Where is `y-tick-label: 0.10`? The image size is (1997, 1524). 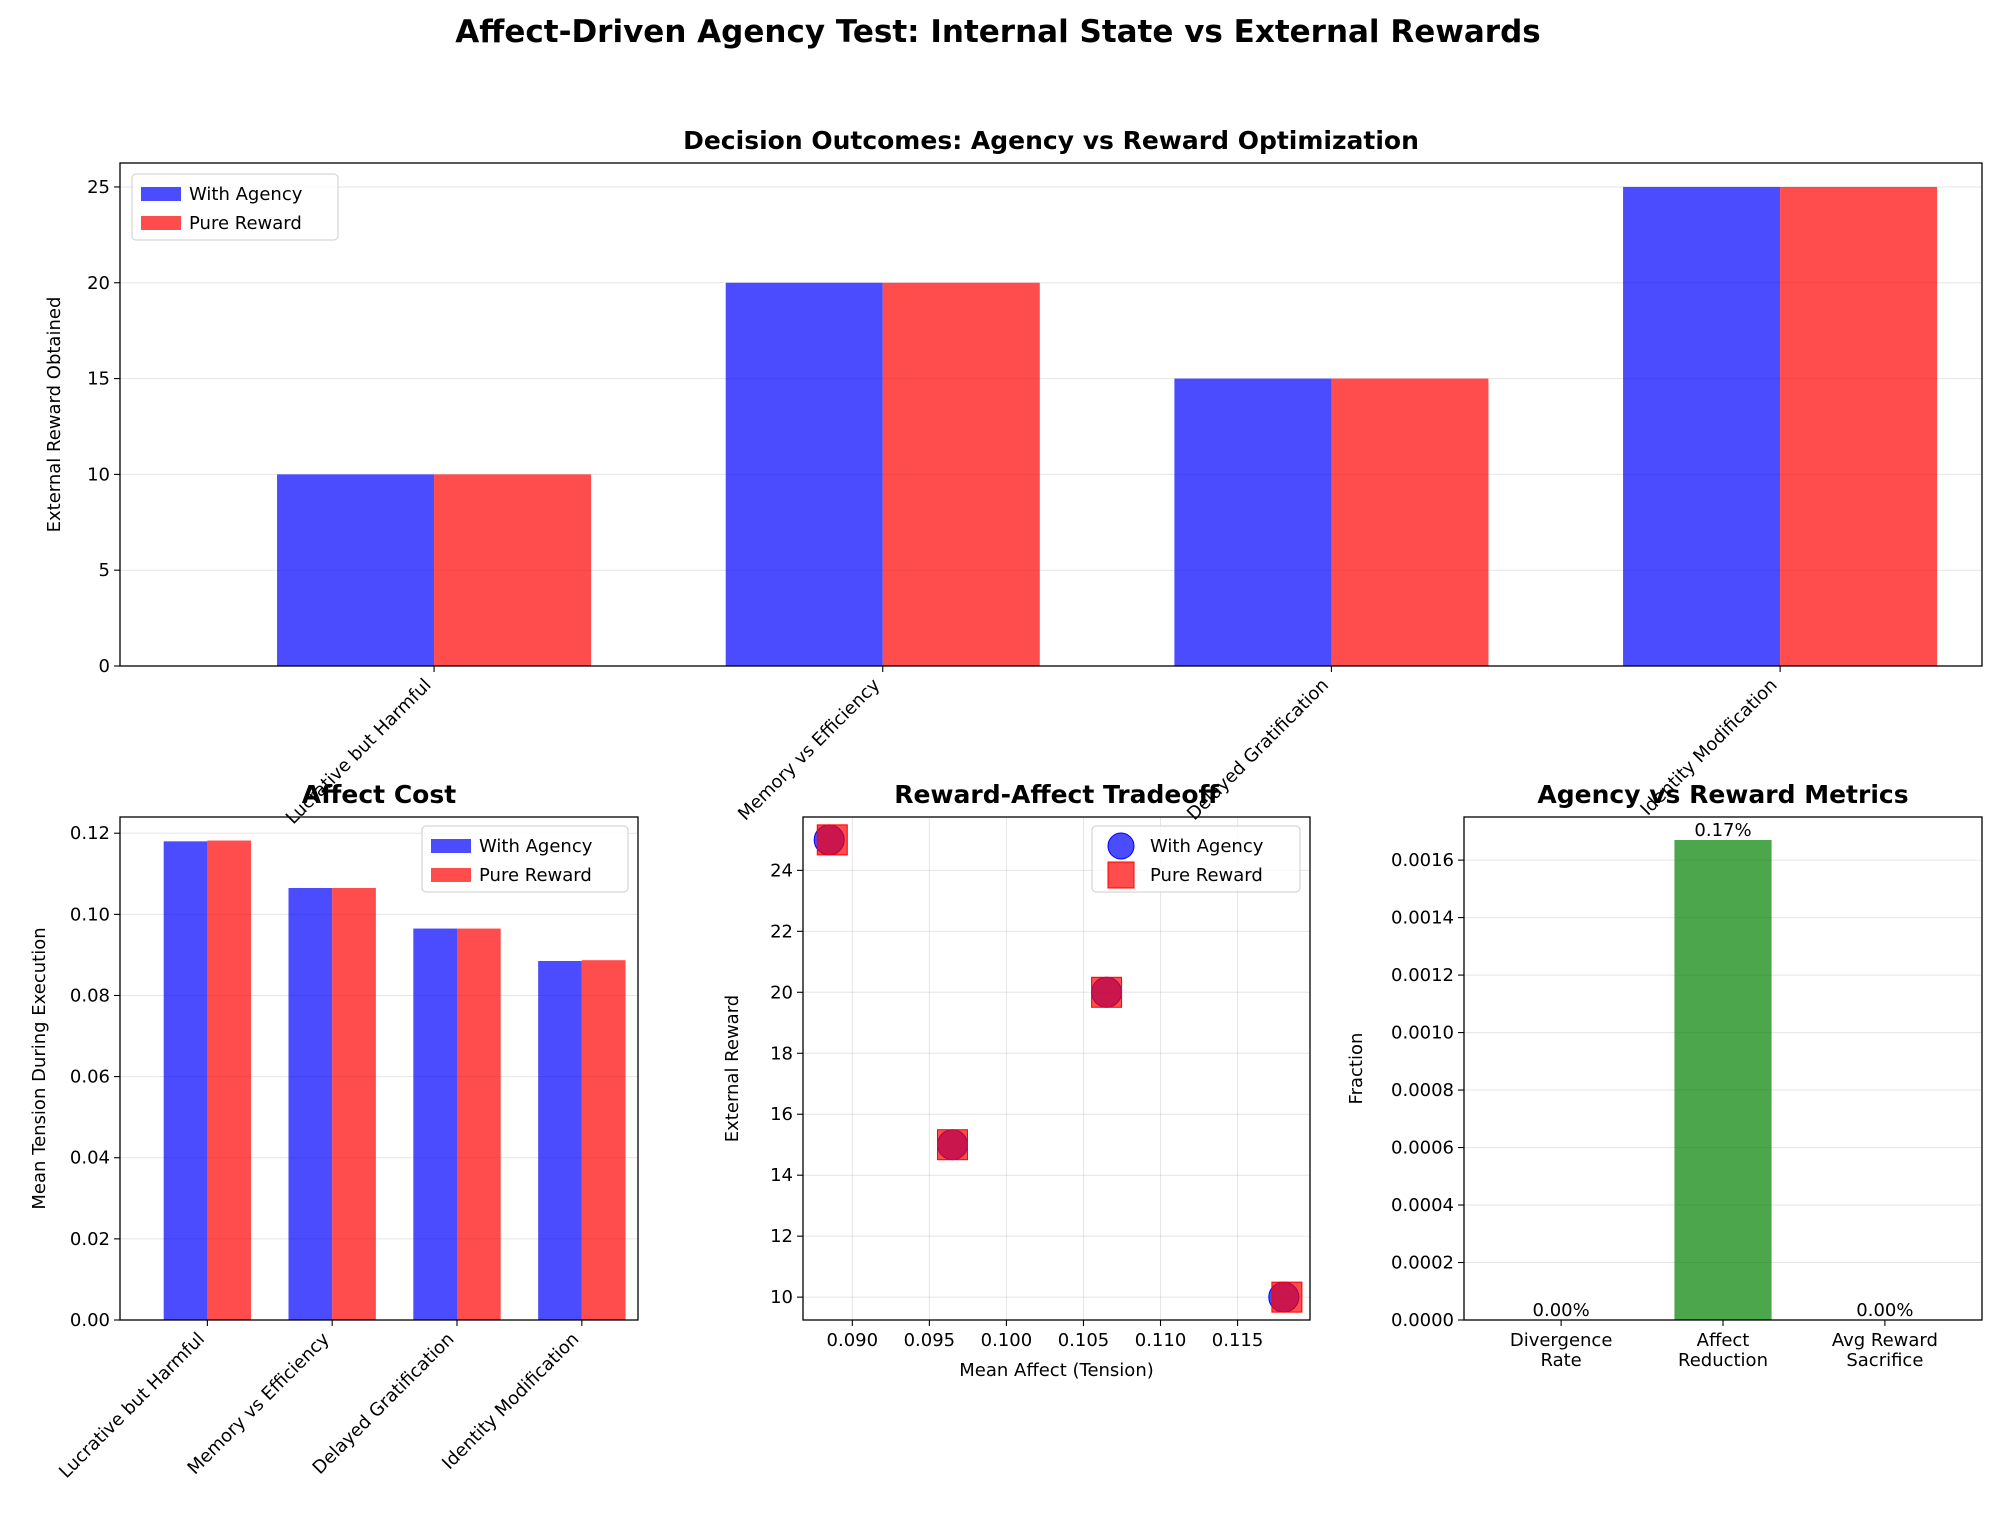
y-tick-label: 0.10 is located at coordinates (90, 914).